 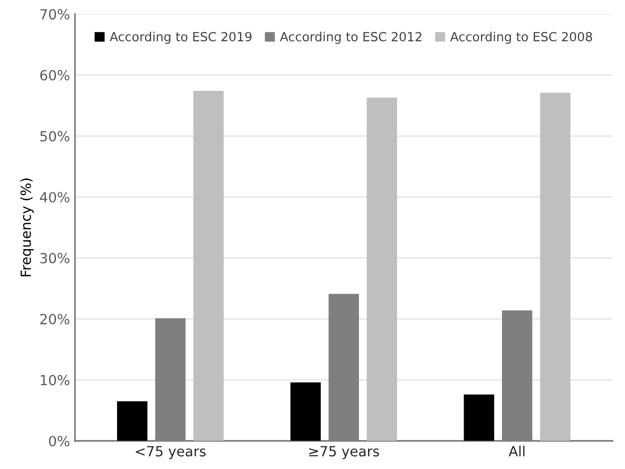 What do you see at coordinates (55, 197) in the screenshot?
I see `y-tick-label: 40%` at bounding box center [55, 197].